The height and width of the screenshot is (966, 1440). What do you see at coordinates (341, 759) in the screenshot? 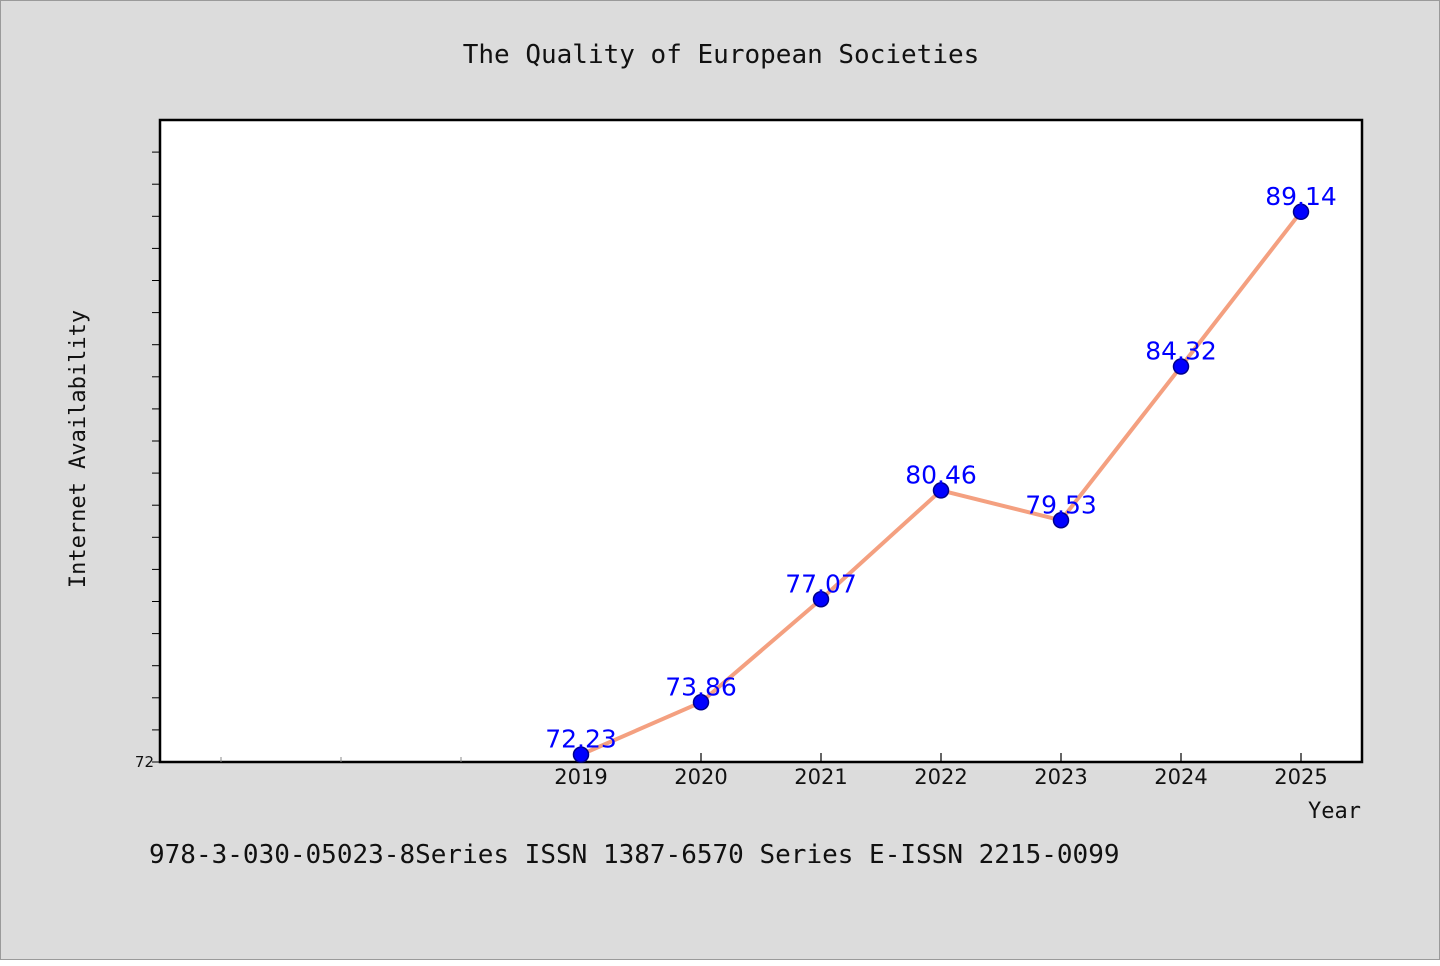
I see `x-axis-minor-ticks` at bounding box center [341, 759].